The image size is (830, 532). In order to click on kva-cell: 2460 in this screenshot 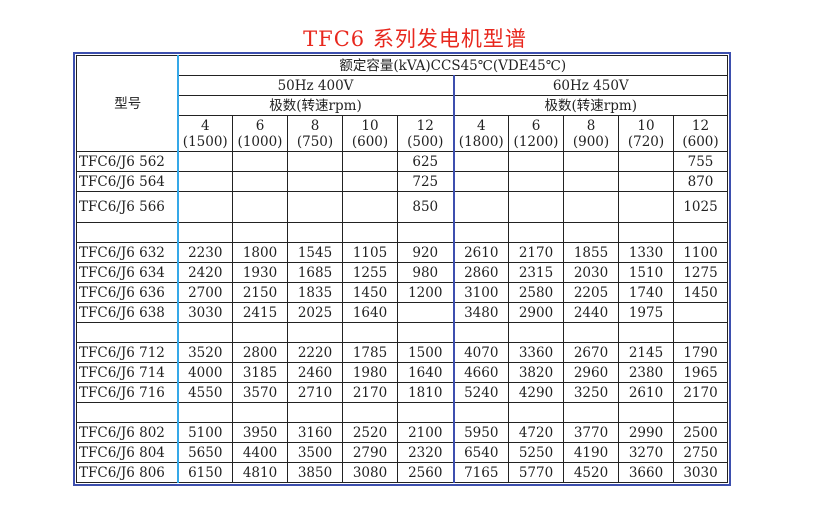, I will do `click(315, 372)`.